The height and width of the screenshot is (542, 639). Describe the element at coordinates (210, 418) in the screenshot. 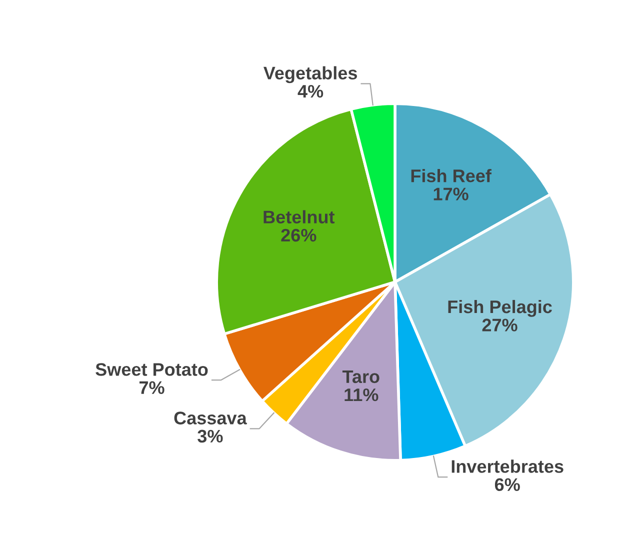

I see `slice-label: Cassava` at that location.